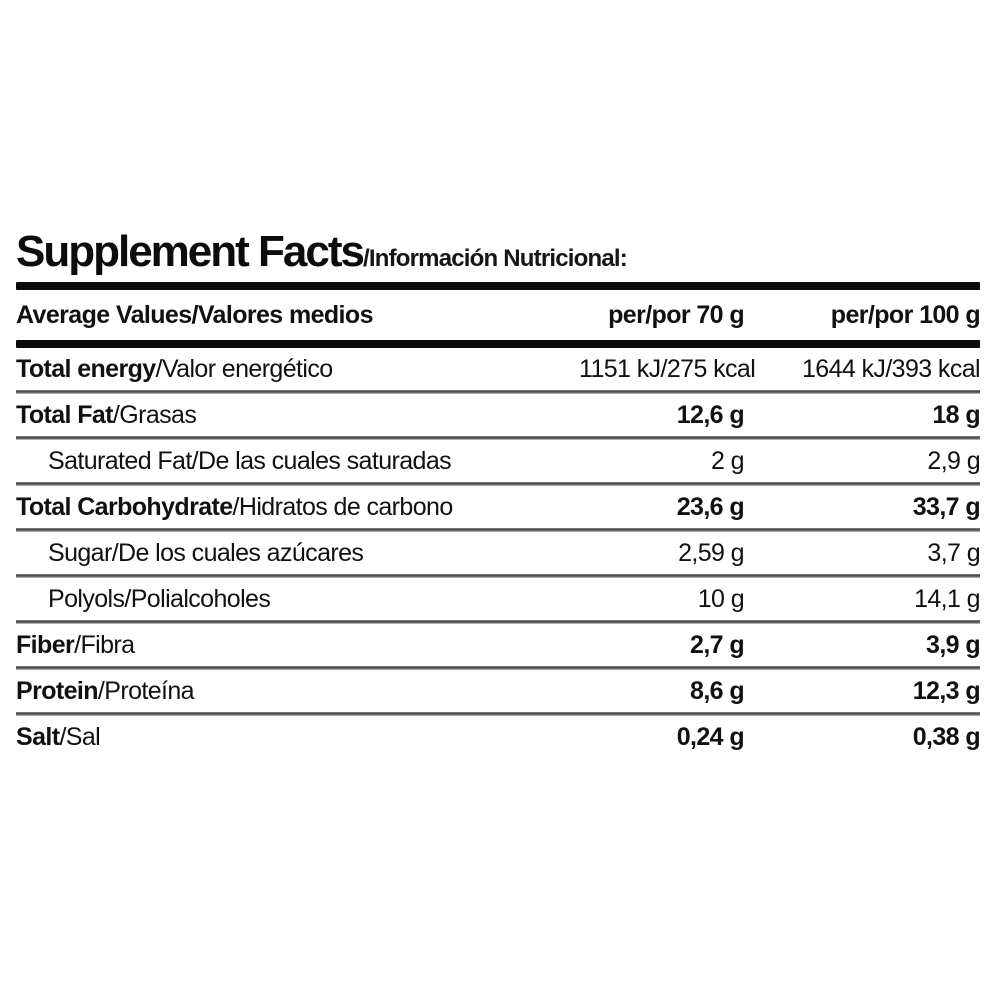  Describe the element at coordinates (717, 644) in the screenshot. I see `row-value-70g: 2,7 g` at that location.